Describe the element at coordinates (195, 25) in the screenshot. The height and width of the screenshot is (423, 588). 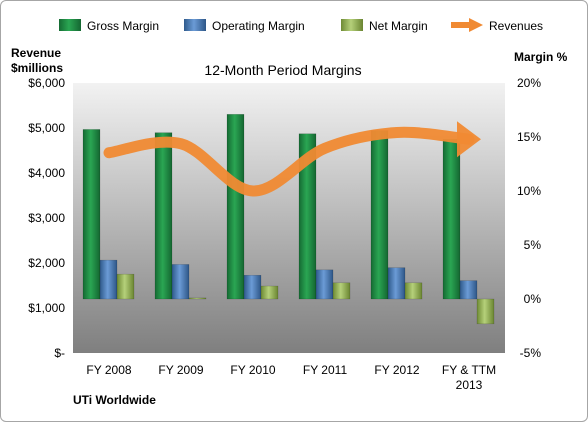
I see `legend-swatch-operating-margin` at that location.